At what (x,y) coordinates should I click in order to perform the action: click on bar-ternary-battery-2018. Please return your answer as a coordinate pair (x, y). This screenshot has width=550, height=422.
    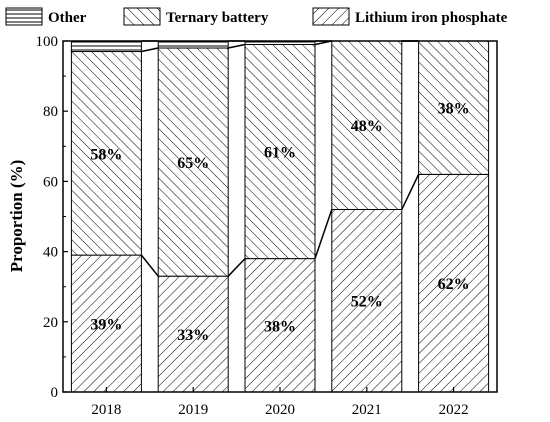
    Looking at the image, I should click on (106, 153).